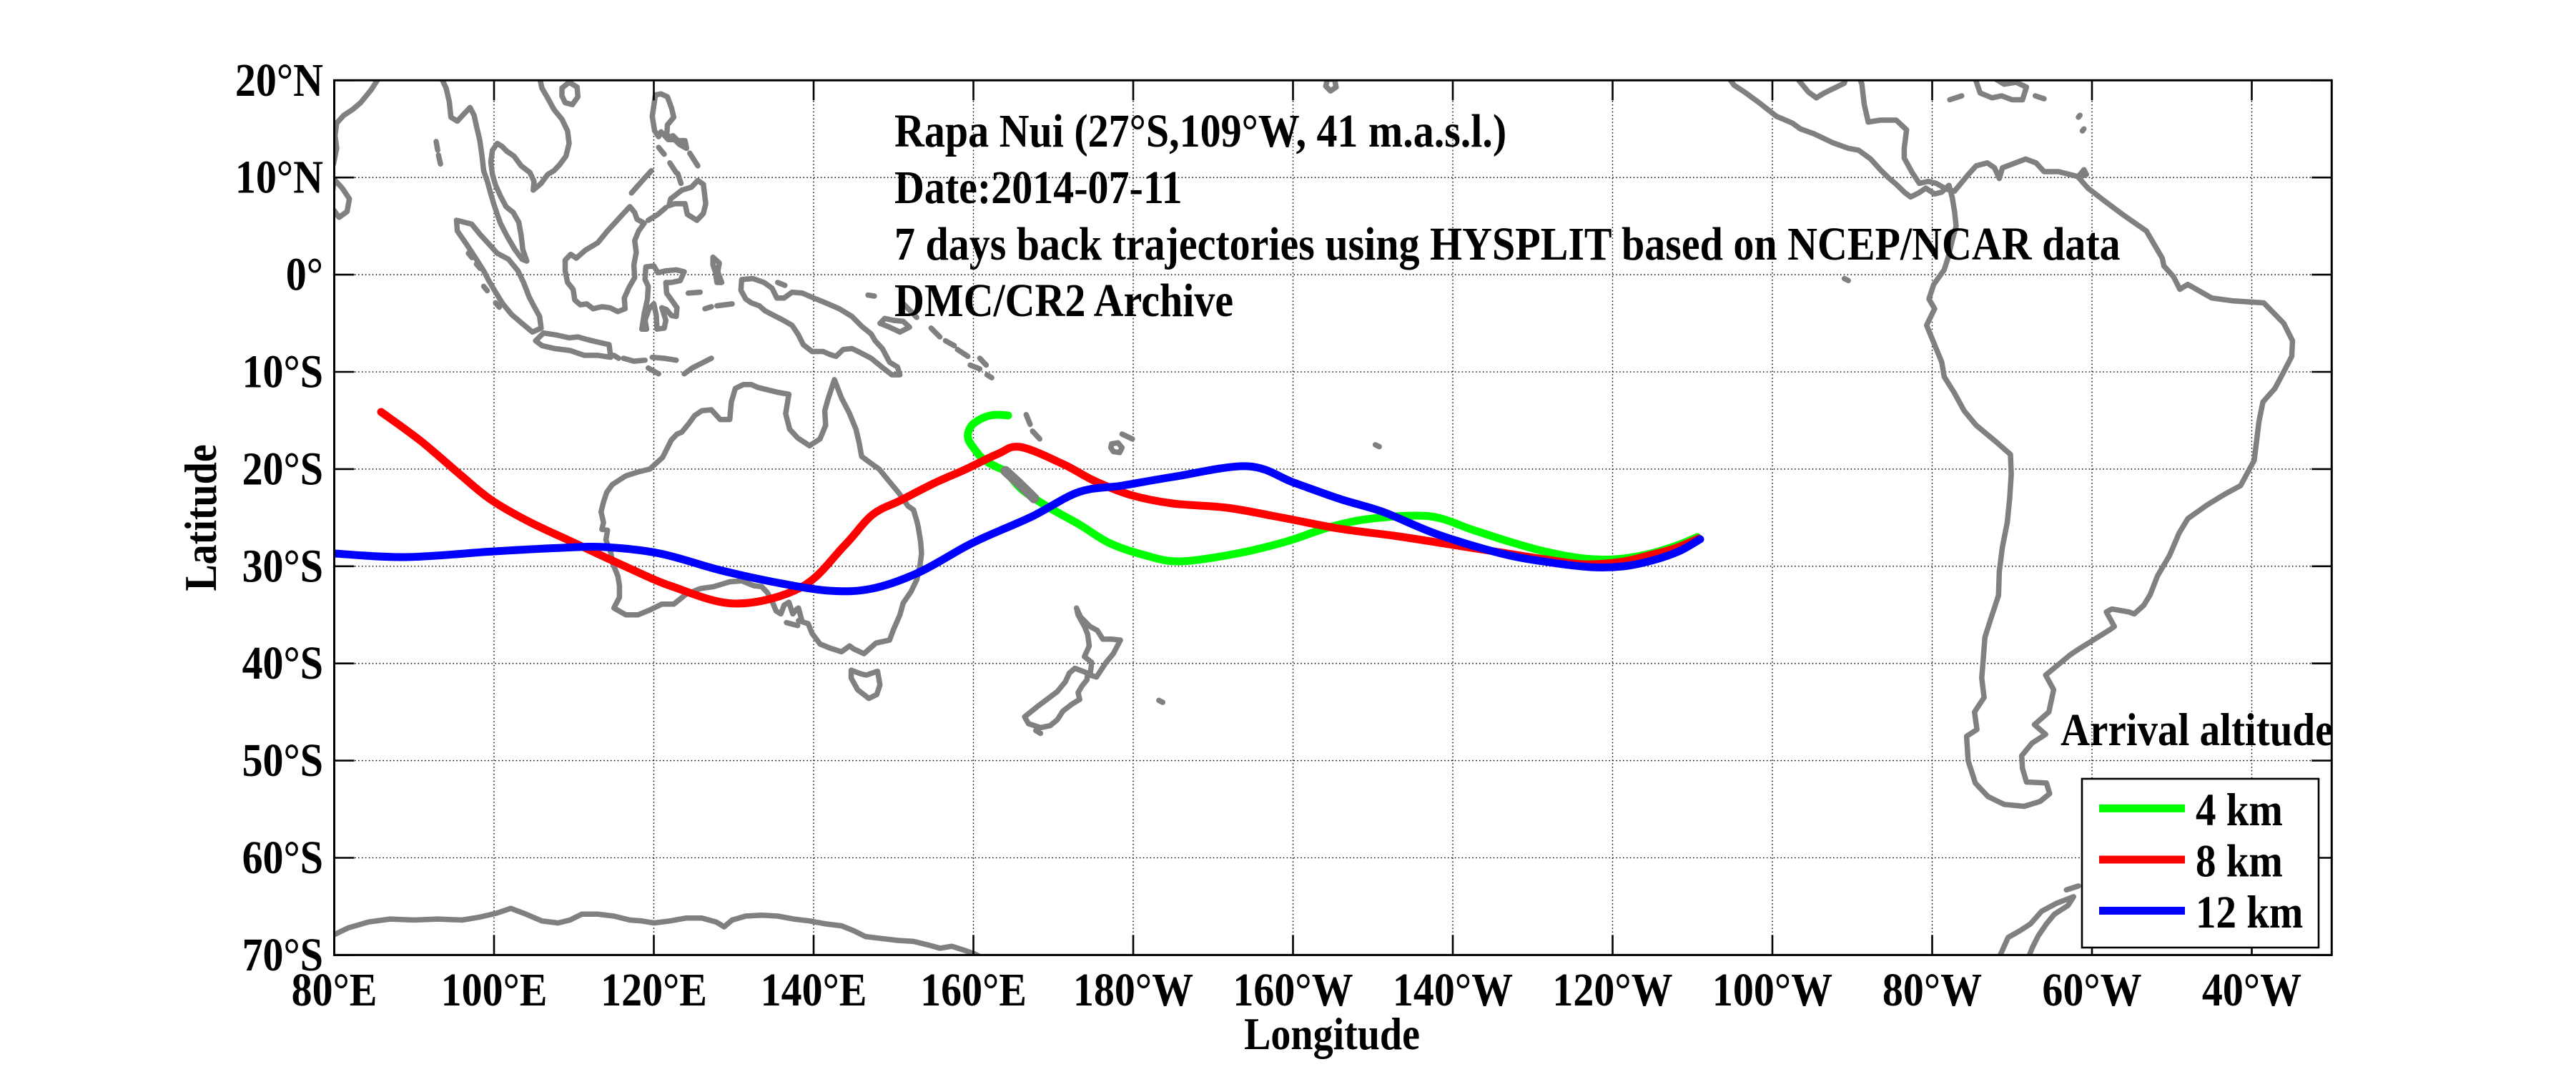 The width and height of the screenshot is (2576, 1077). What do you see at coordinates (2249, 912) in the screenshot?
I see `svg-text: 12 km` at bounding box center [2249, 912].